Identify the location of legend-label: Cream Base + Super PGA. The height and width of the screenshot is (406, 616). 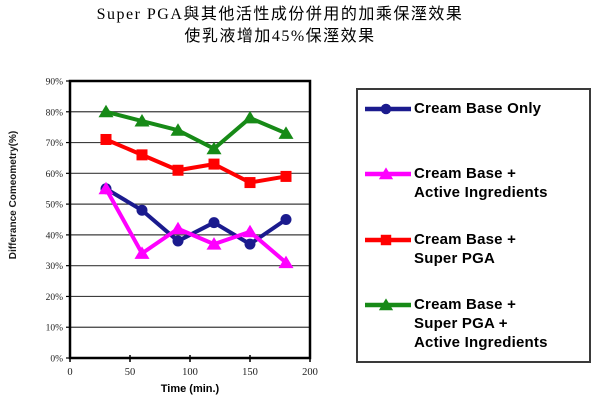
(465, 249).